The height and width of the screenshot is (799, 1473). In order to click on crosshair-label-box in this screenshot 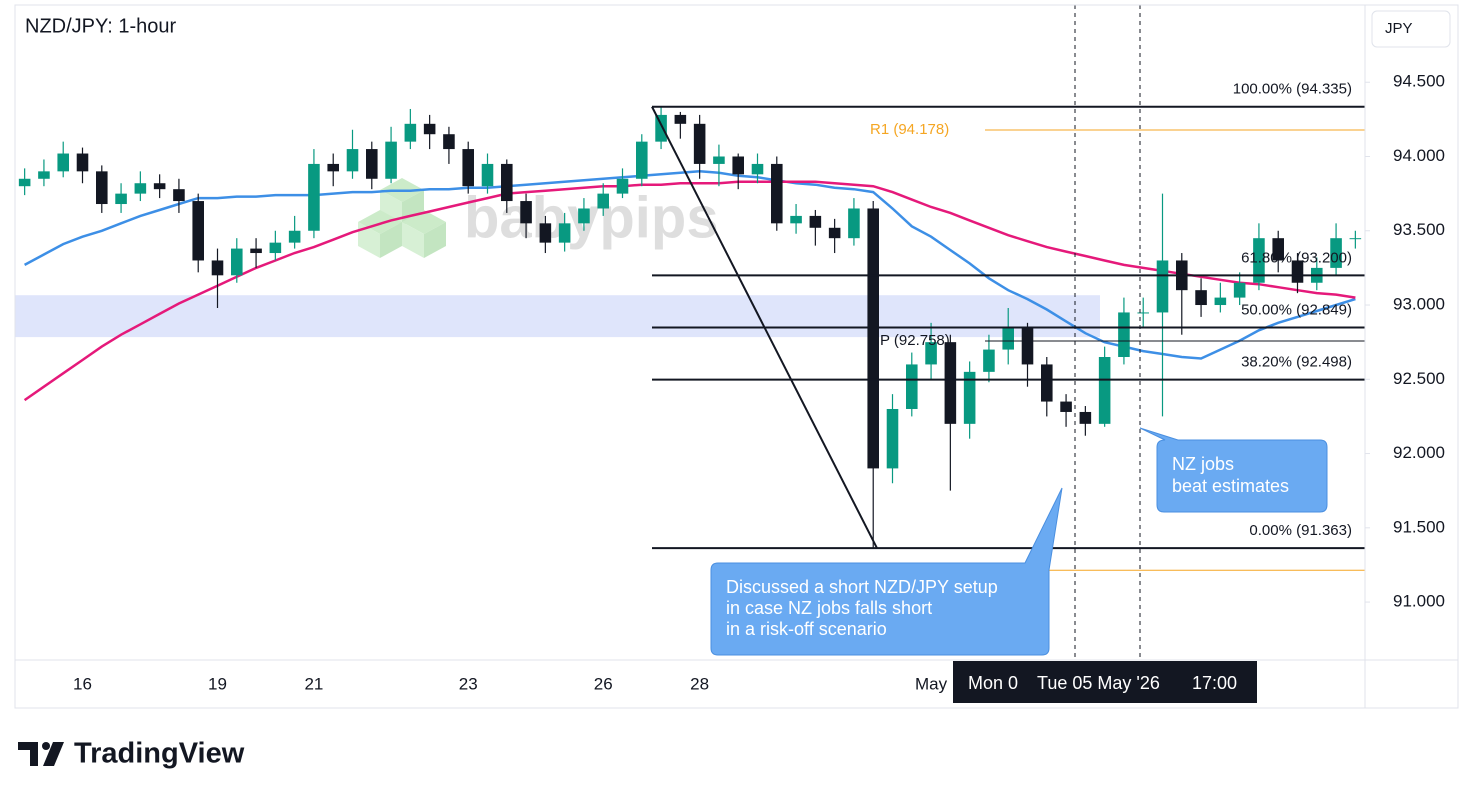, I will do `click(1143, 682)`.